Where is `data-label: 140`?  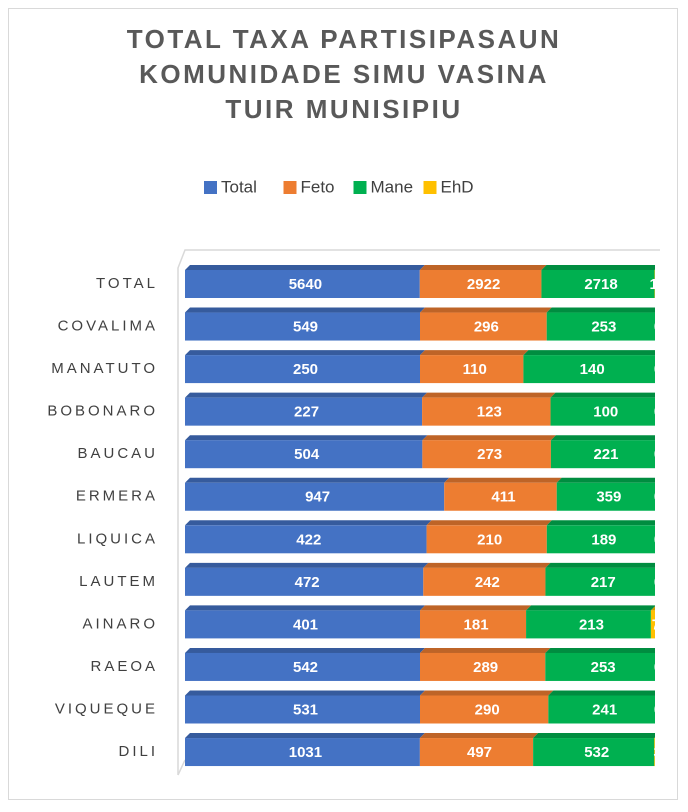
data-label: 140 is located at coordinates (592, 369).